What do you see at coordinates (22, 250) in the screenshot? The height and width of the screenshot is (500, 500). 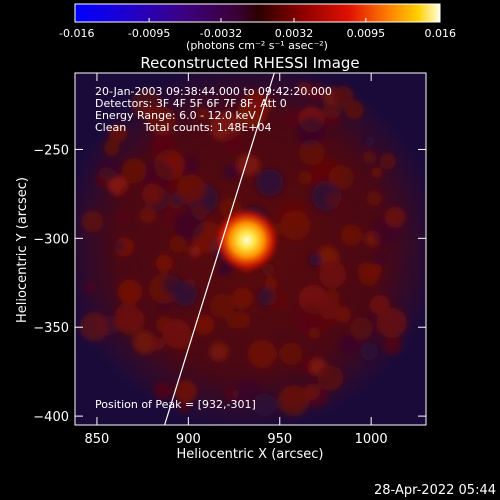 I see `y-axis-label: Heliocentric Y (arcsec)` at bounding box center [22, 250].